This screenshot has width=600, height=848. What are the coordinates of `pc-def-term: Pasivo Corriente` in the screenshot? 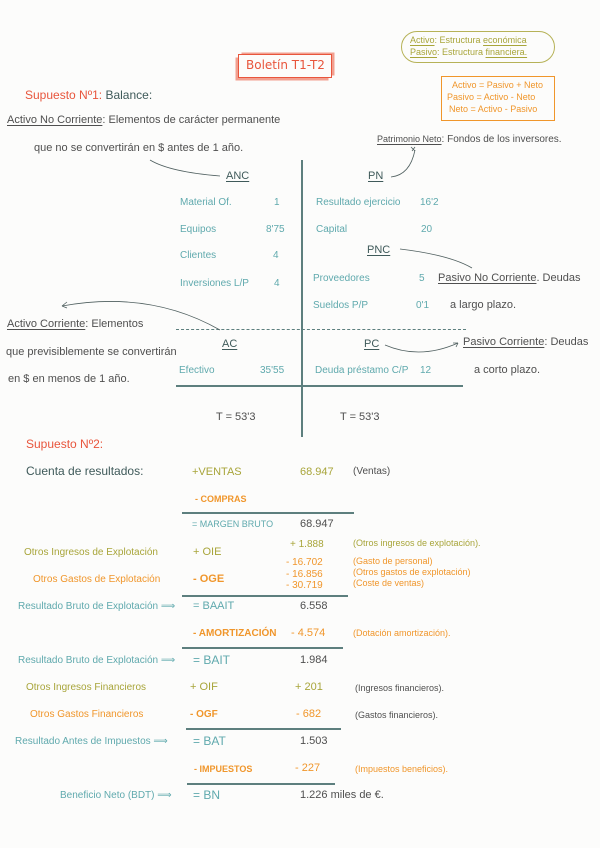 It's located at (504, 342).